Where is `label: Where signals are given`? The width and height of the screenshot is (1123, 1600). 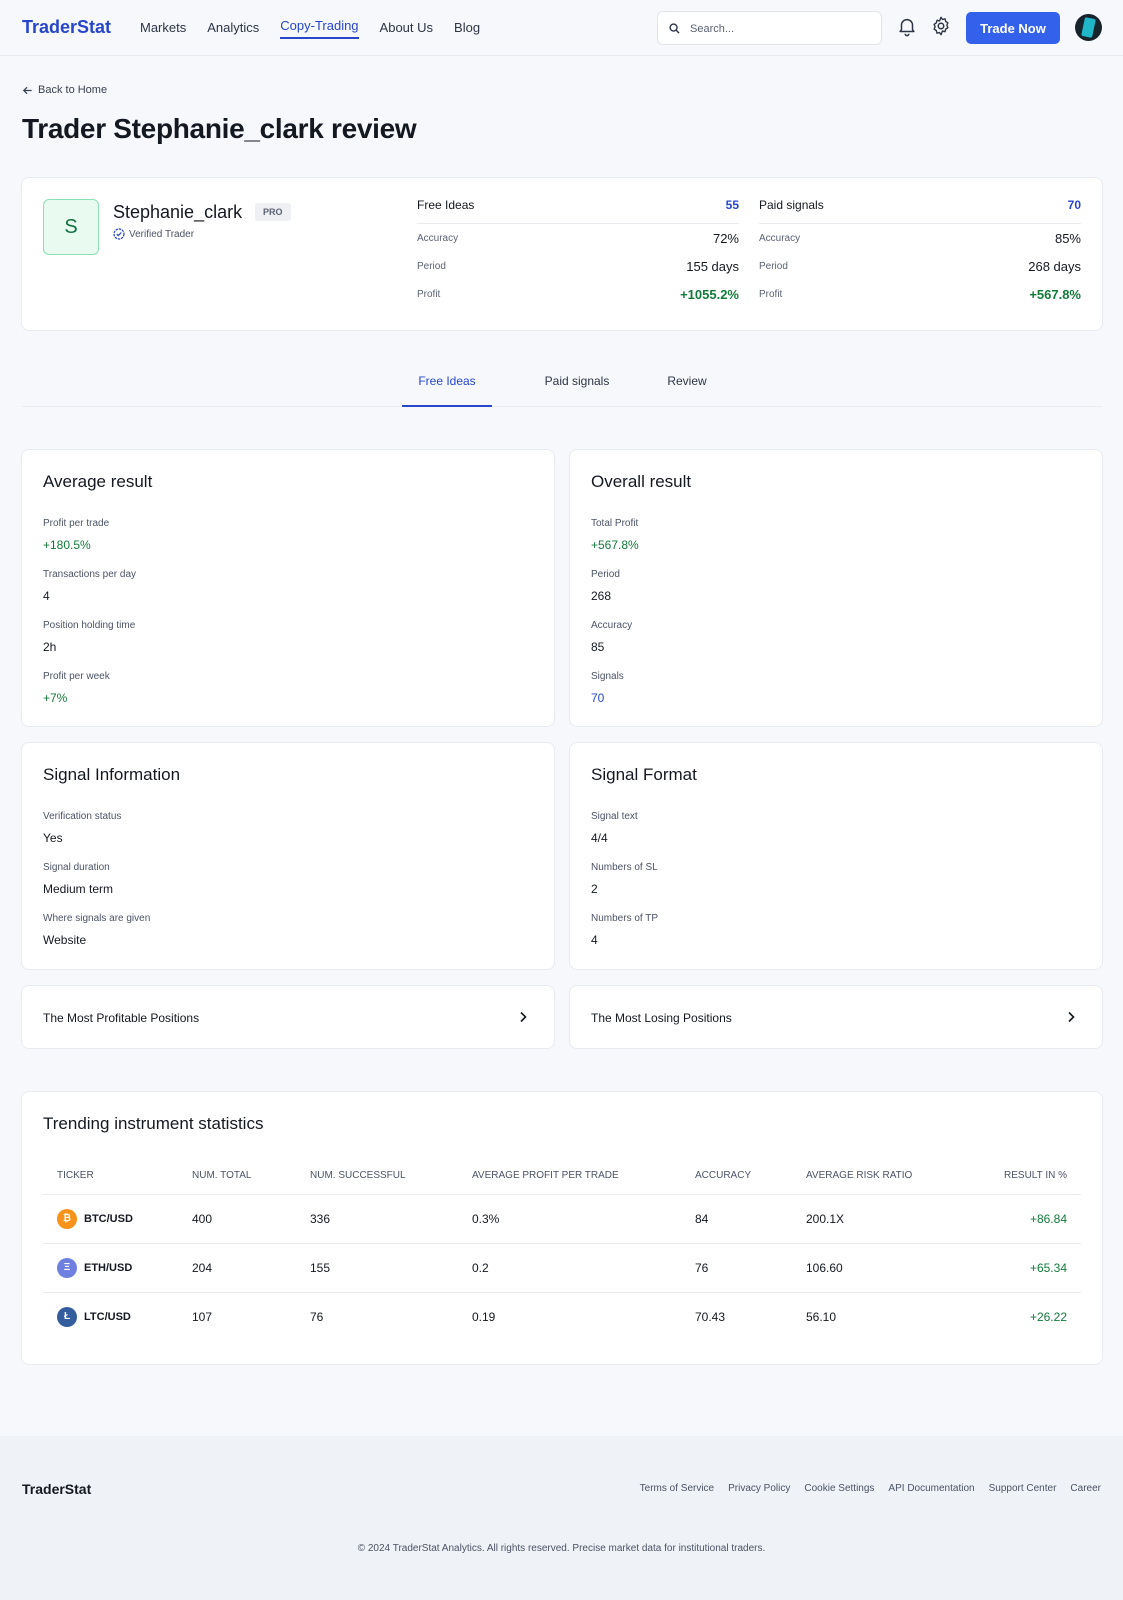
label: Where signals are given is located at coordinates (97, 918).